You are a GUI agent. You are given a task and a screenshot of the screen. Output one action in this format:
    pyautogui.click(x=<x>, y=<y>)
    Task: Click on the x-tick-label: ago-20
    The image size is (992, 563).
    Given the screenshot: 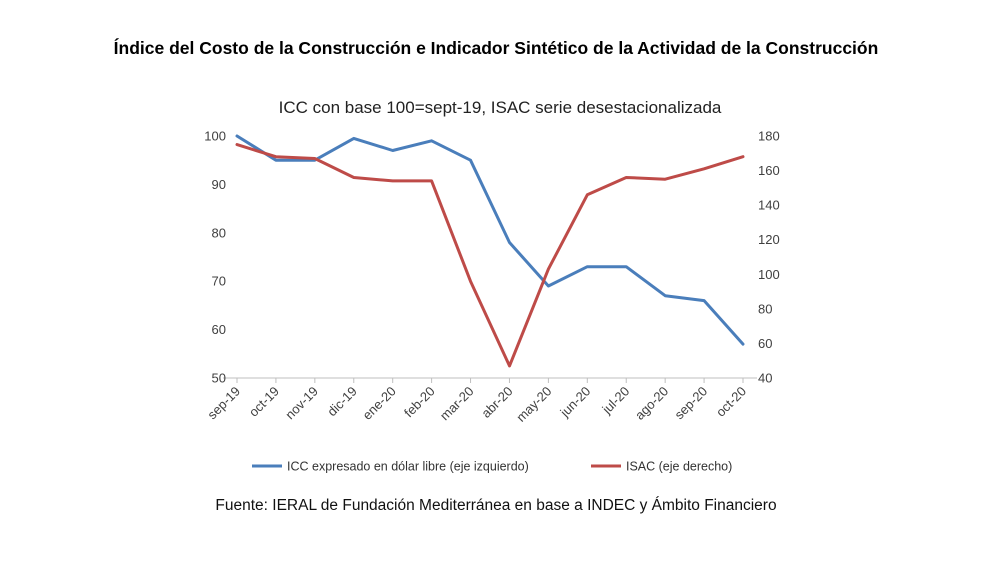 What is the action you would take?
    pyautogui.click(x=651, y=403)
    